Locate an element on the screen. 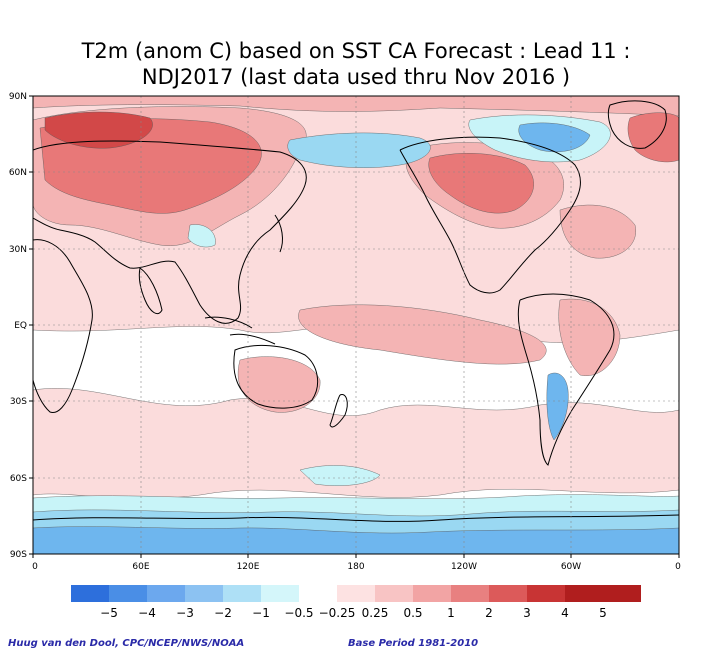 This screenshot has width=712, height=650. lat-label-90n: 90N is located at coordinates (18, 97).